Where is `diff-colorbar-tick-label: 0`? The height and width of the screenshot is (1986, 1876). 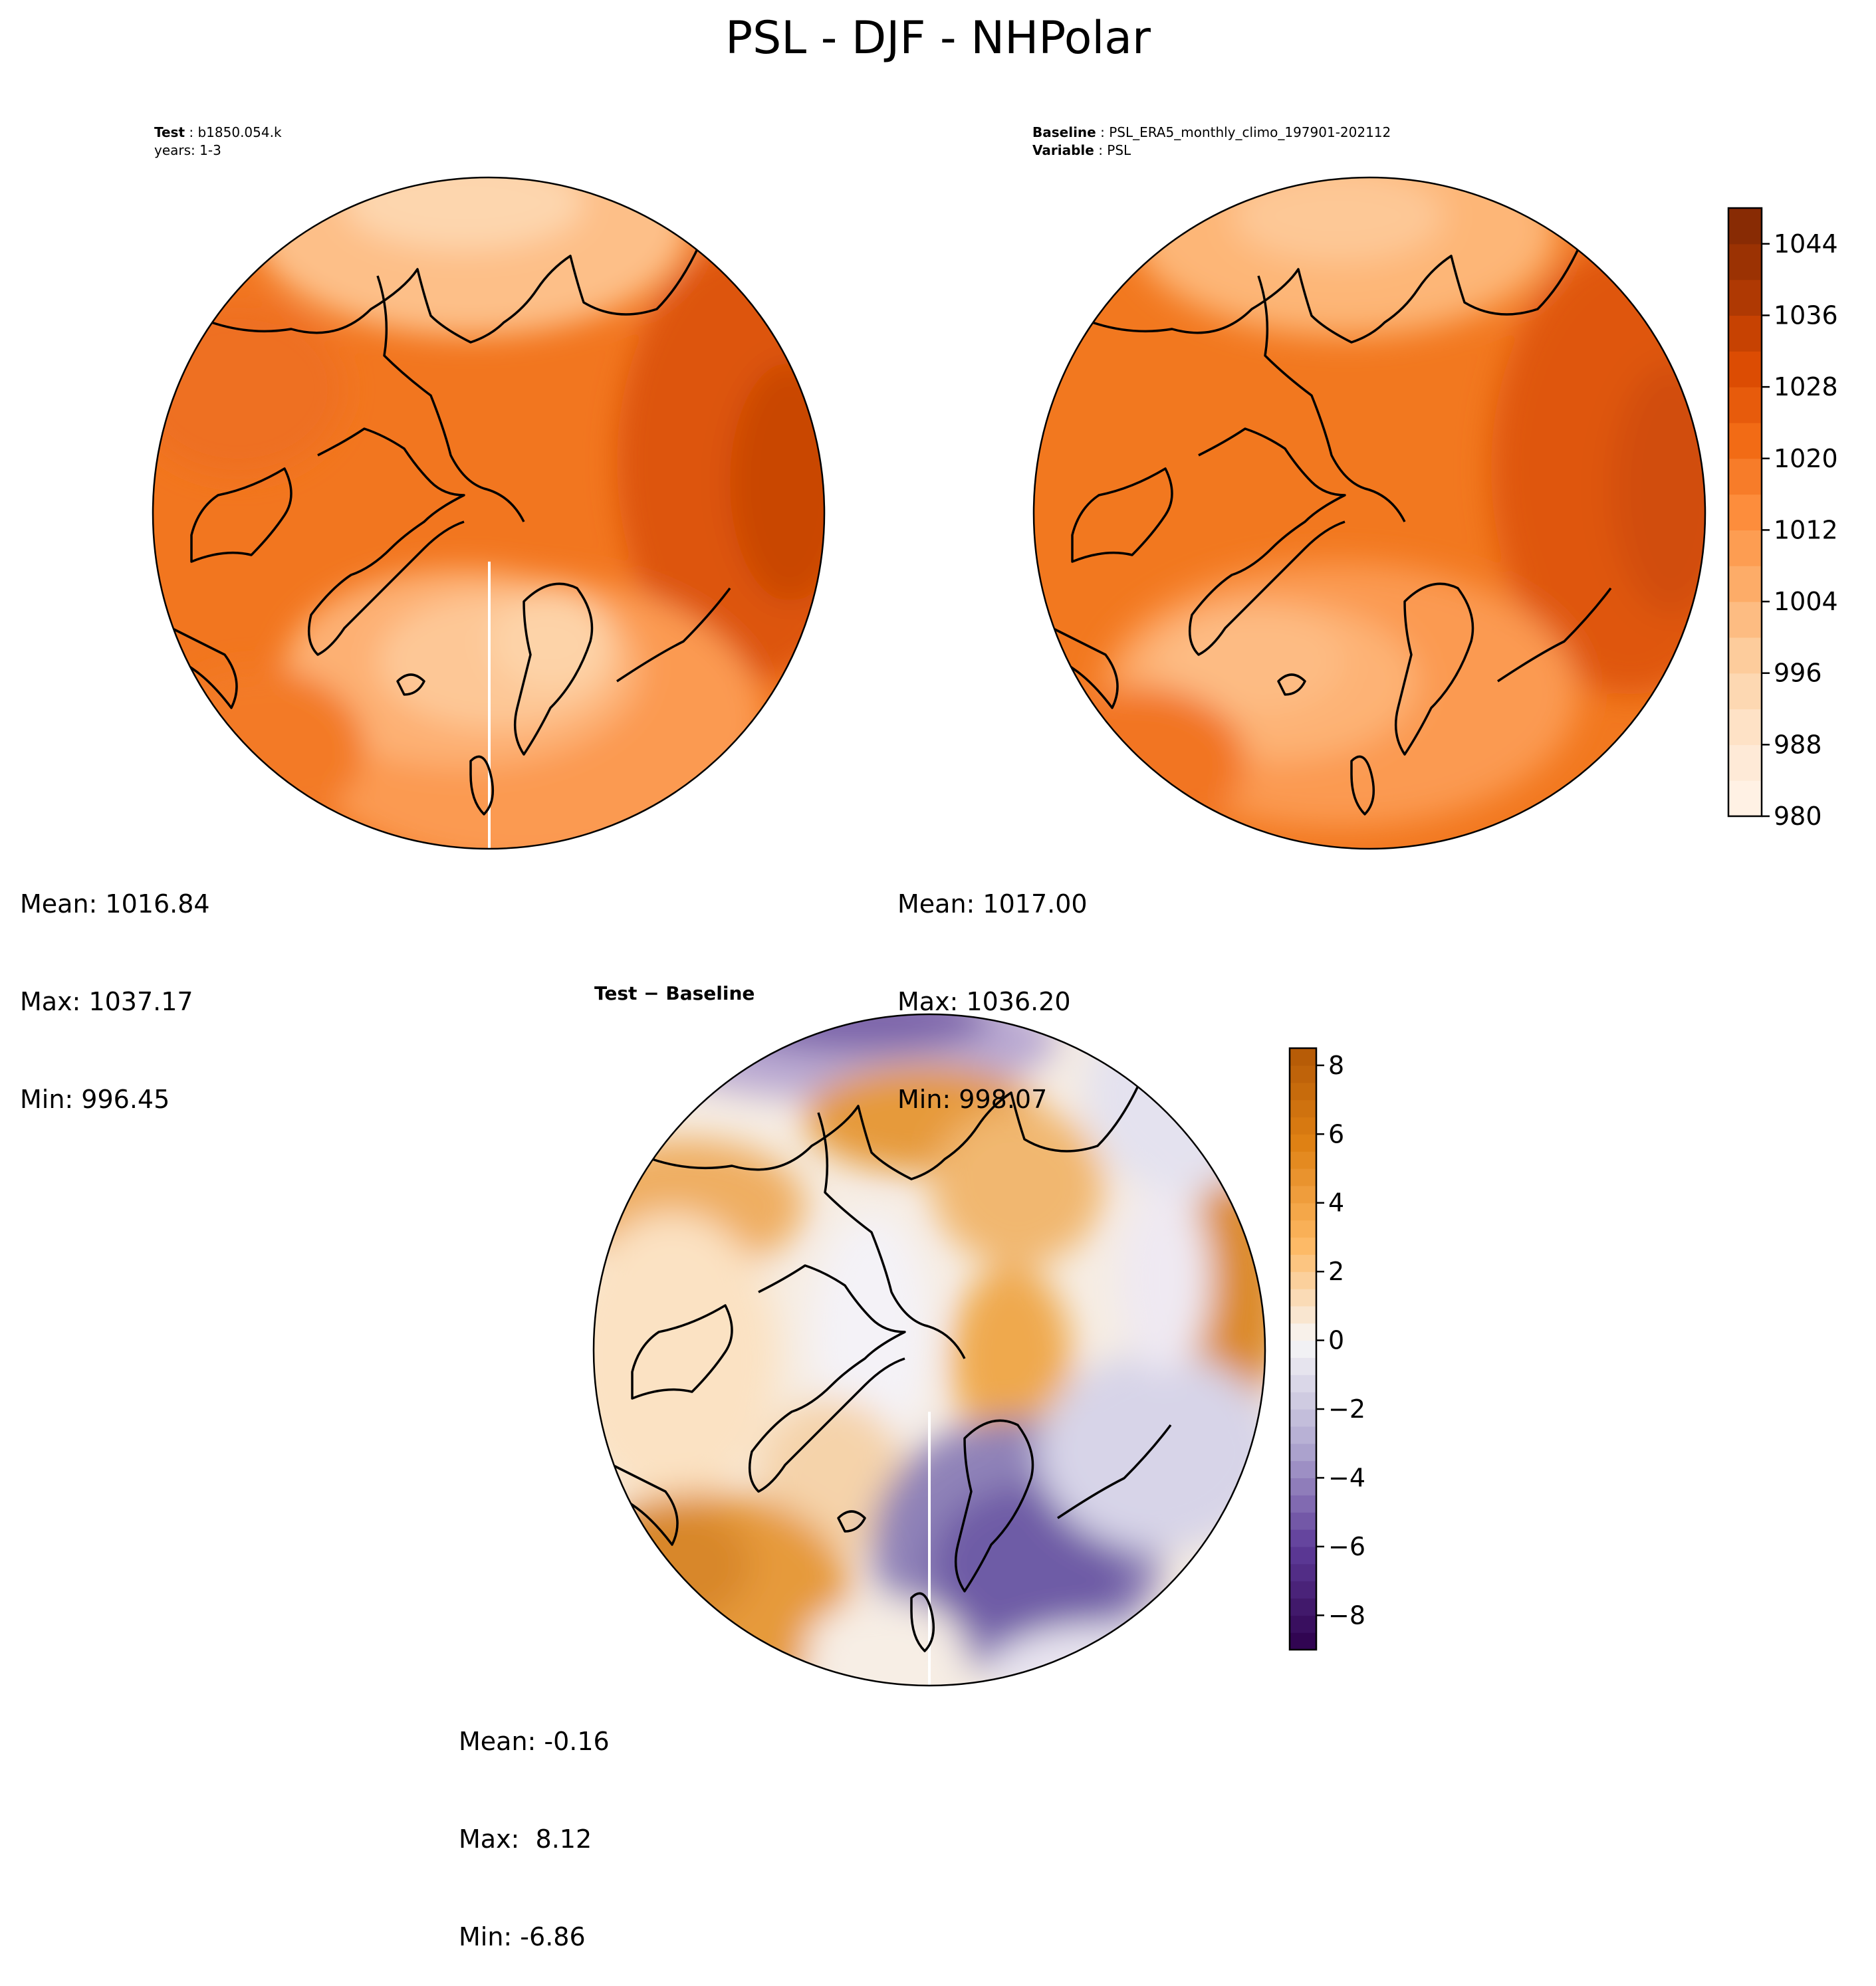
diff-colorbar-tick-label: 0 is located at coordinates (1336, 1340).